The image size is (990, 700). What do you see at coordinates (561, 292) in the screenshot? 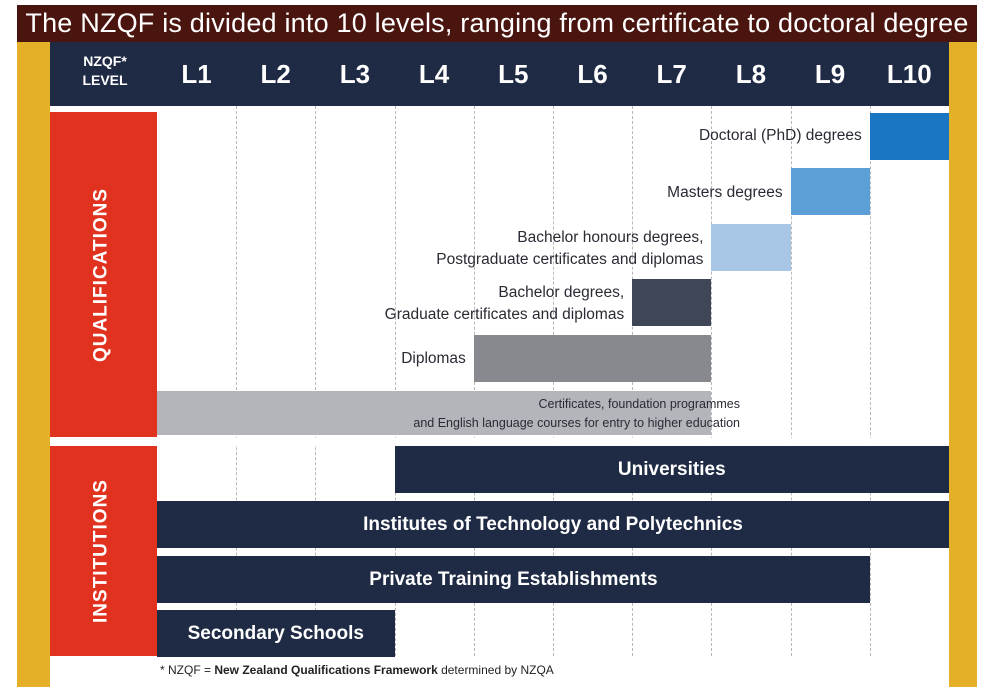
I see `qualification-label-line: Bachelor degrees,` at bounding box center [561, 292].